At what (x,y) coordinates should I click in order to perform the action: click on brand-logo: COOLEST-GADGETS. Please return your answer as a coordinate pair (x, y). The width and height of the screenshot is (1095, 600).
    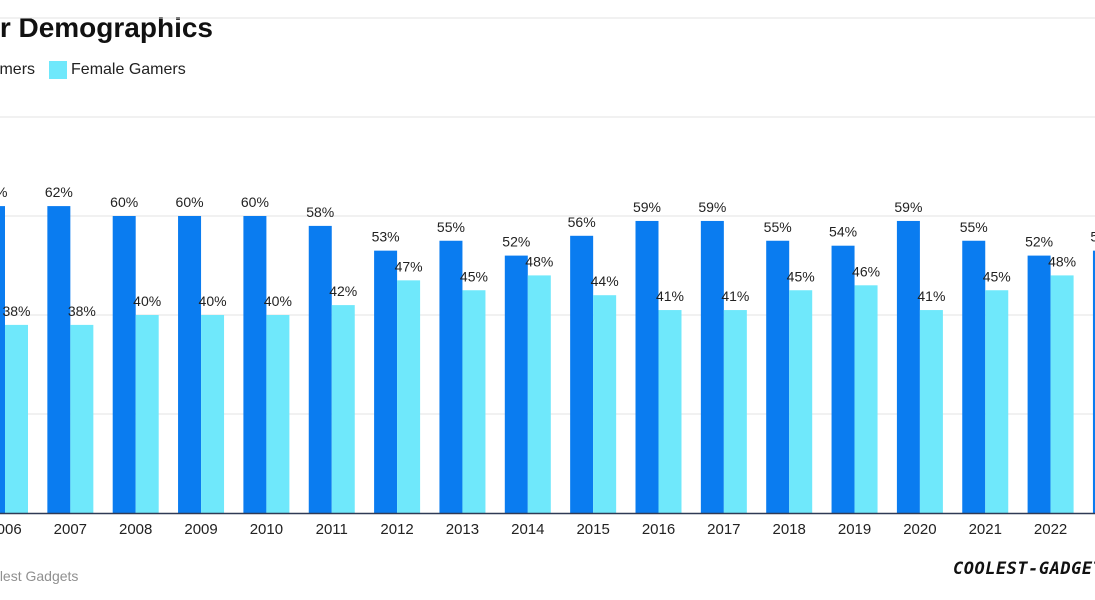
    Looking at the image, I should click on (1024, 569).